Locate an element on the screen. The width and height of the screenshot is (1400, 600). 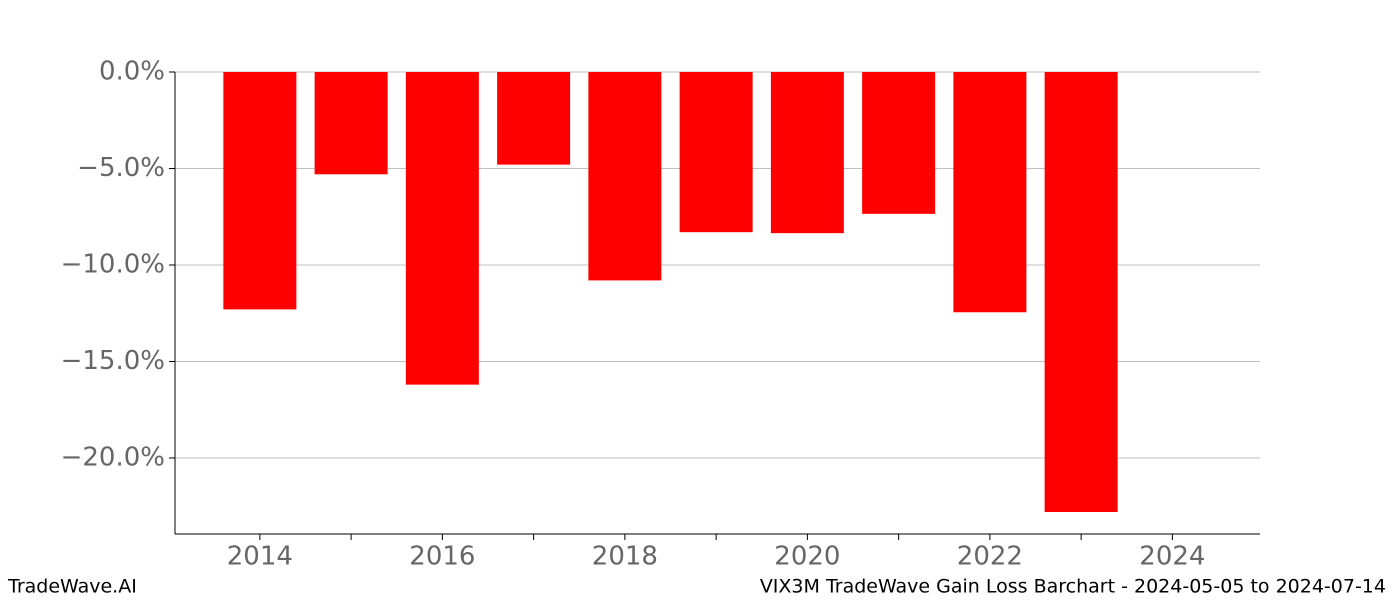
x-tick-label: 2022 is located at coordinates (990, 557).